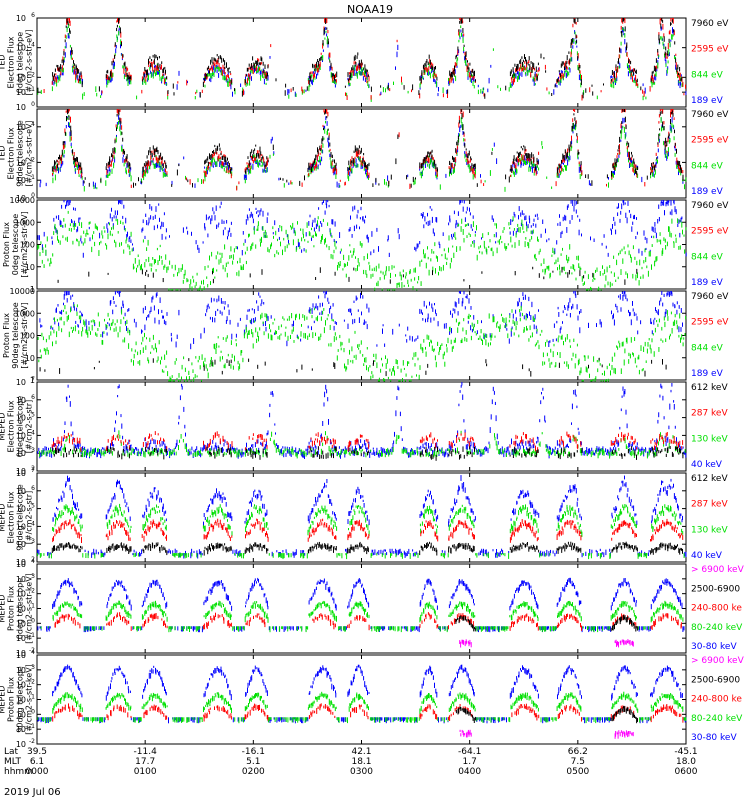 This screenshot has width=750, height=804. Describe the element at coordinates (707, 166) in the screenshot. I see `legend-entry: 844 eV` at that location.